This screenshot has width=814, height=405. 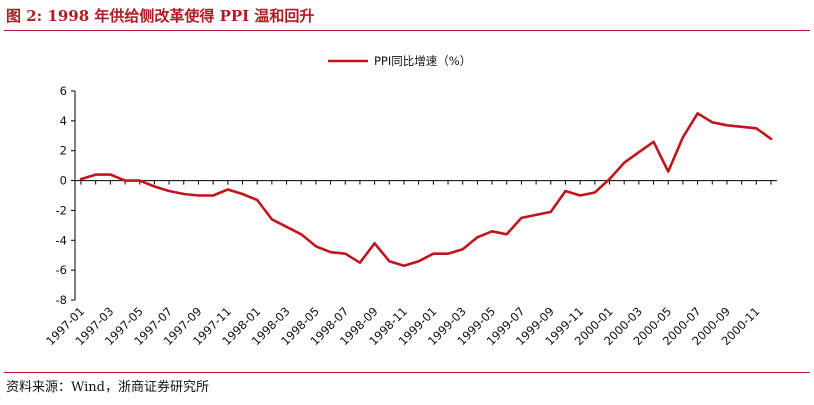 What do you see at coordinates (61, 270) in the screenshot?
I see `y-tick-label: -6` at bounding box center [61, 270].